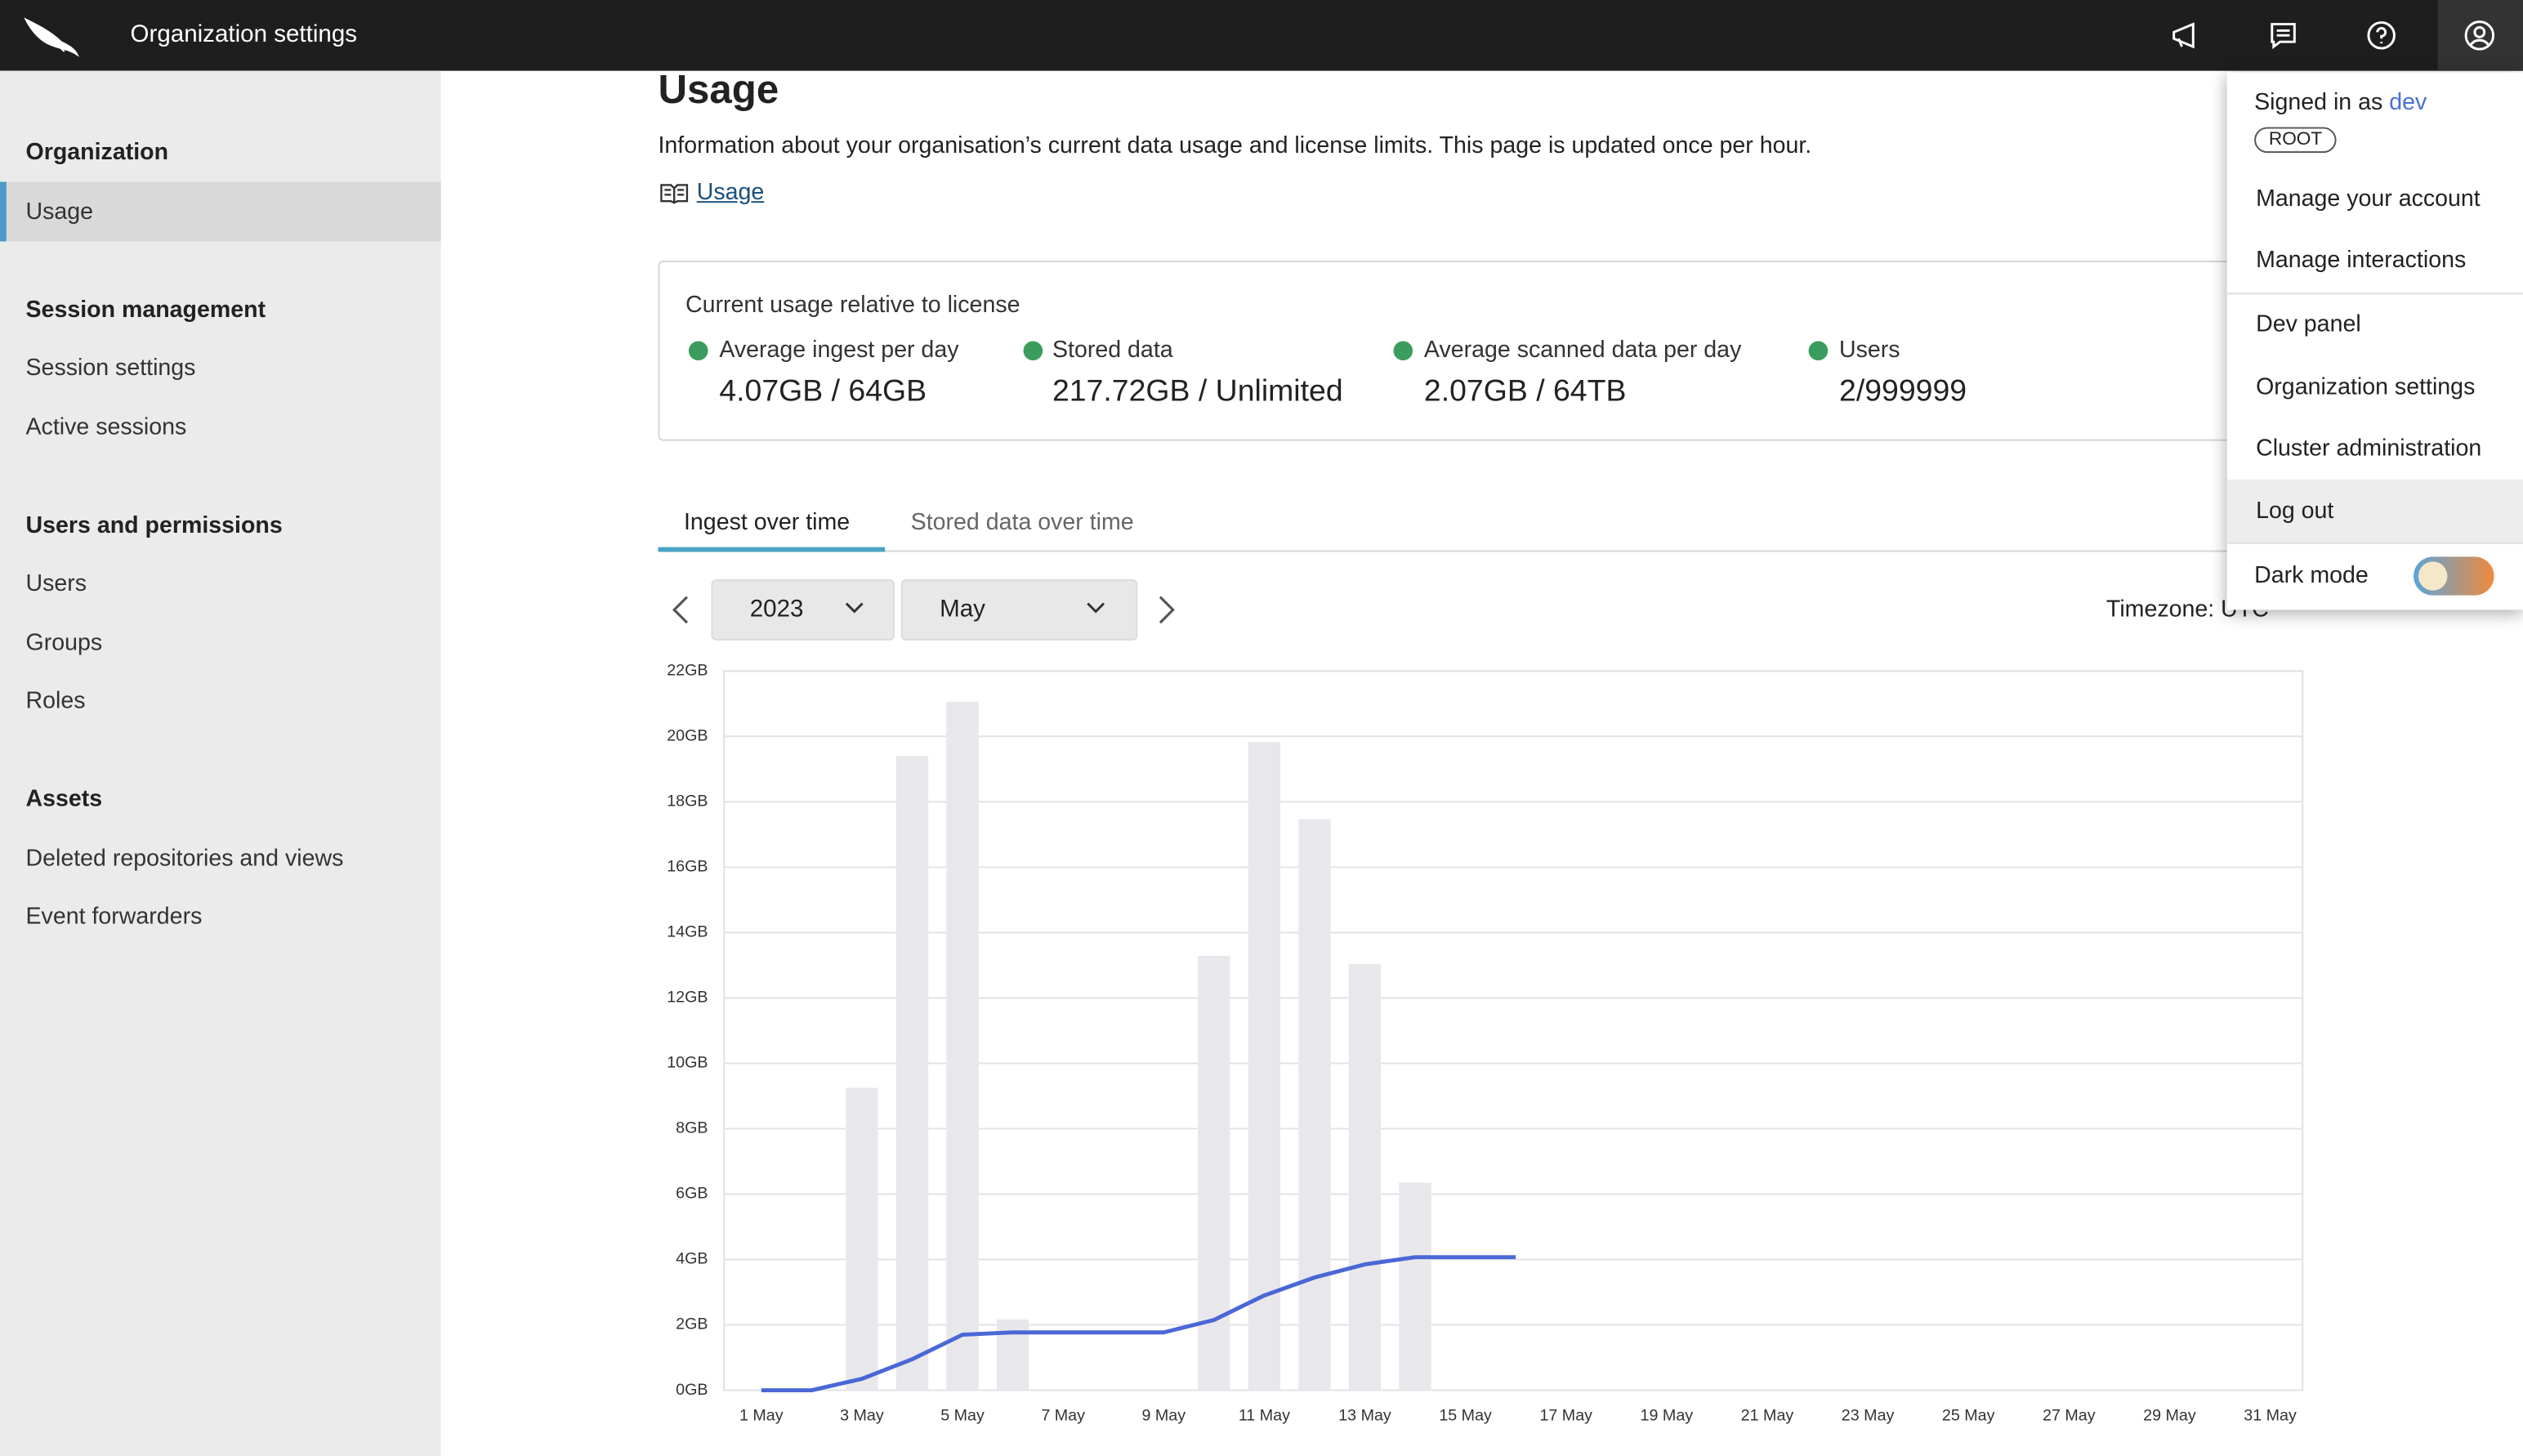 The width and height of the screenshot is (2523, 1456). Describe the element at coordinates (2185, 35) in the screenshot. I see `announce-icon` at that location.